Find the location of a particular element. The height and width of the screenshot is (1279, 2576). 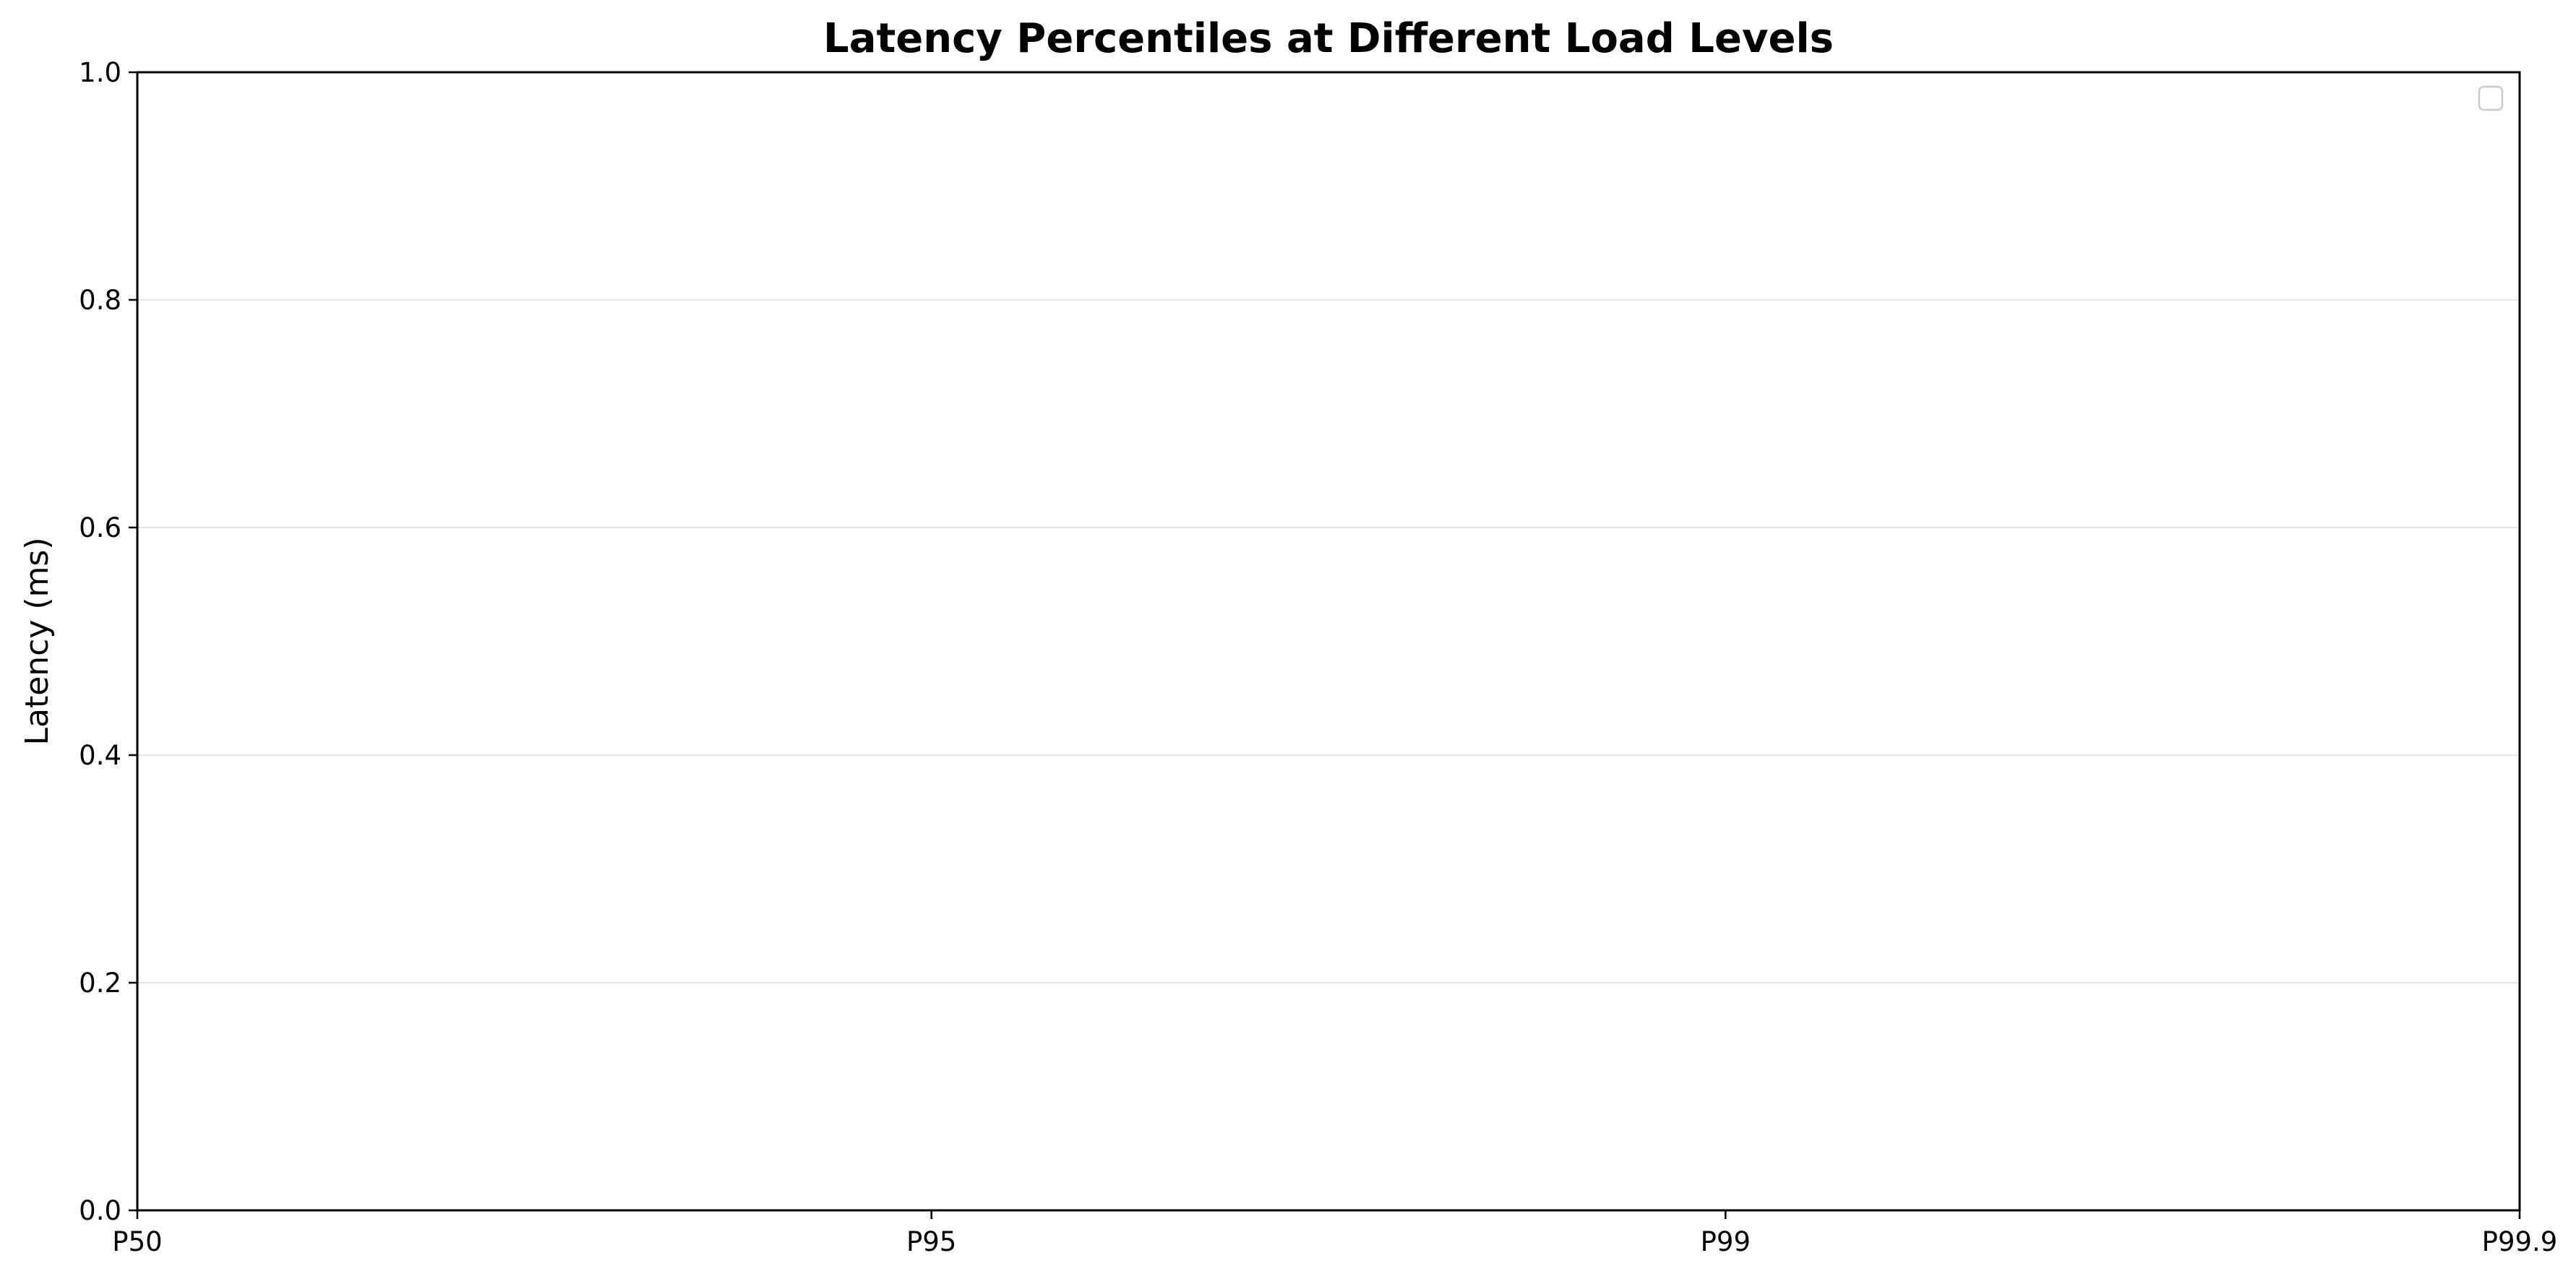

y-tick-label: 0.2 is located at coordinates (100, 983).